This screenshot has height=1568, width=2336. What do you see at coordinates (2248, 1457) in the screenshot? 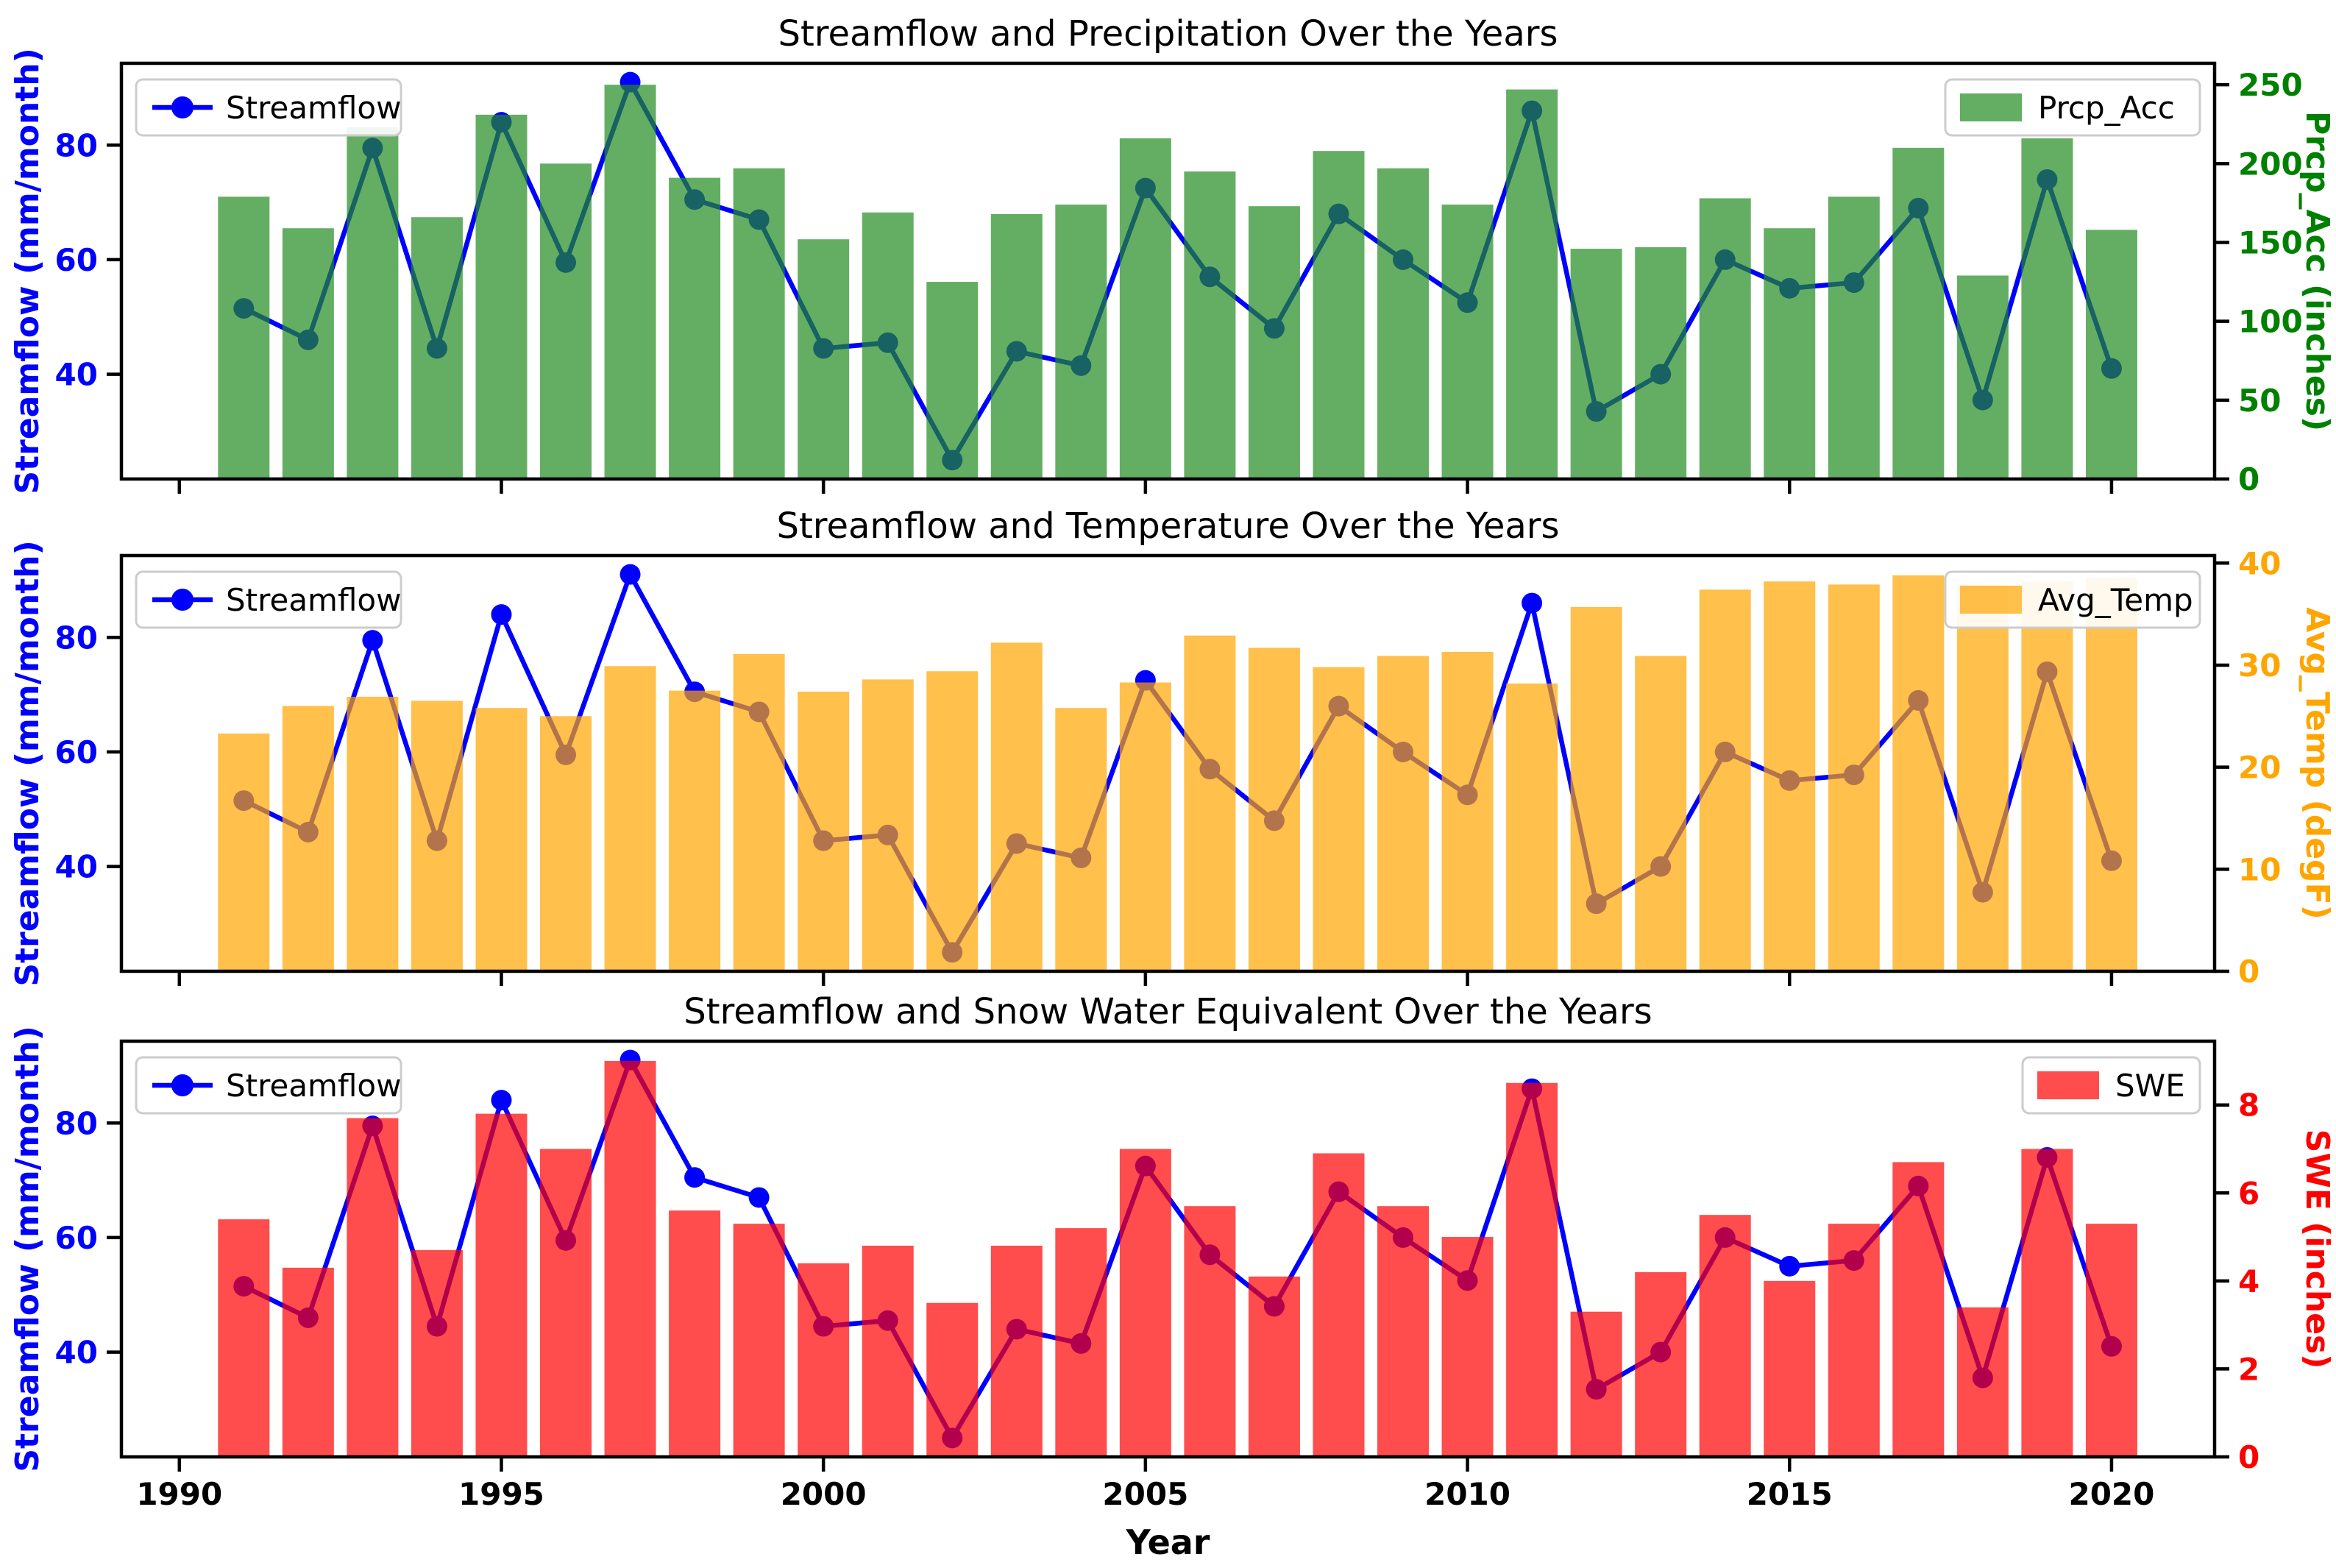
I see `right-tick-label-0: 0` at bounding box center [2248, 1457].